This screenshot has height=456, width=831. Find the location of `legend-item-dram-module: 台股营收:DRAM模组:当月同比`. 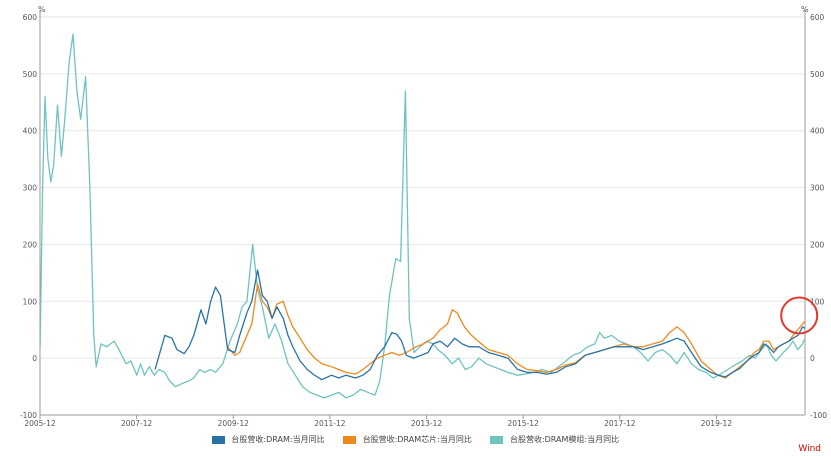

legend-item-dram-module: 台股营收:DRAM模组:当月同比 is located at coordinates (554, 439).